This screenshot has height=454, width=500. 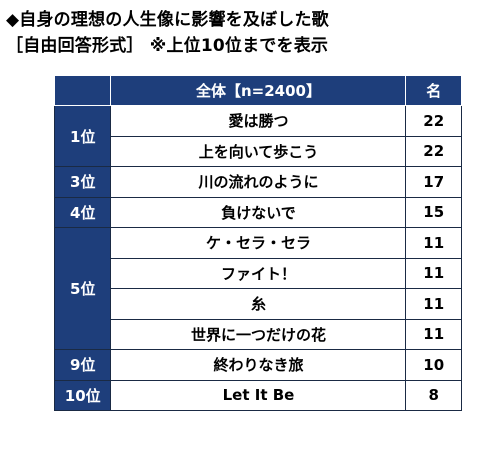 I want to click on rank-cell: 3位, so click(x=82, y=182).